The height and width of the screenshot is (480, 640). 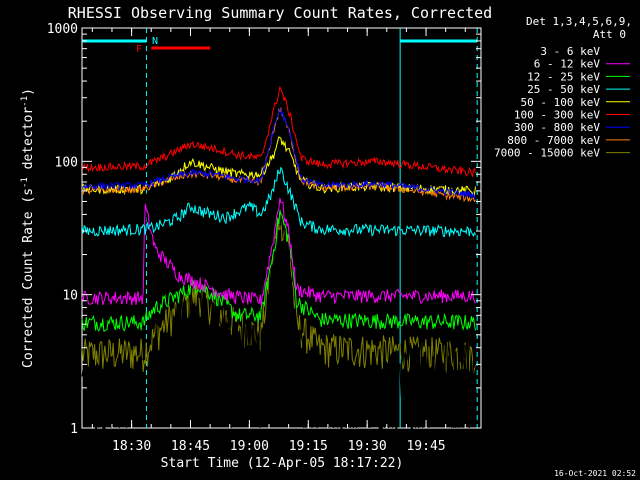 I want to click on legend-title-line-1: Det 1,3,4,5,6,9,, so click(x=579, y=21).